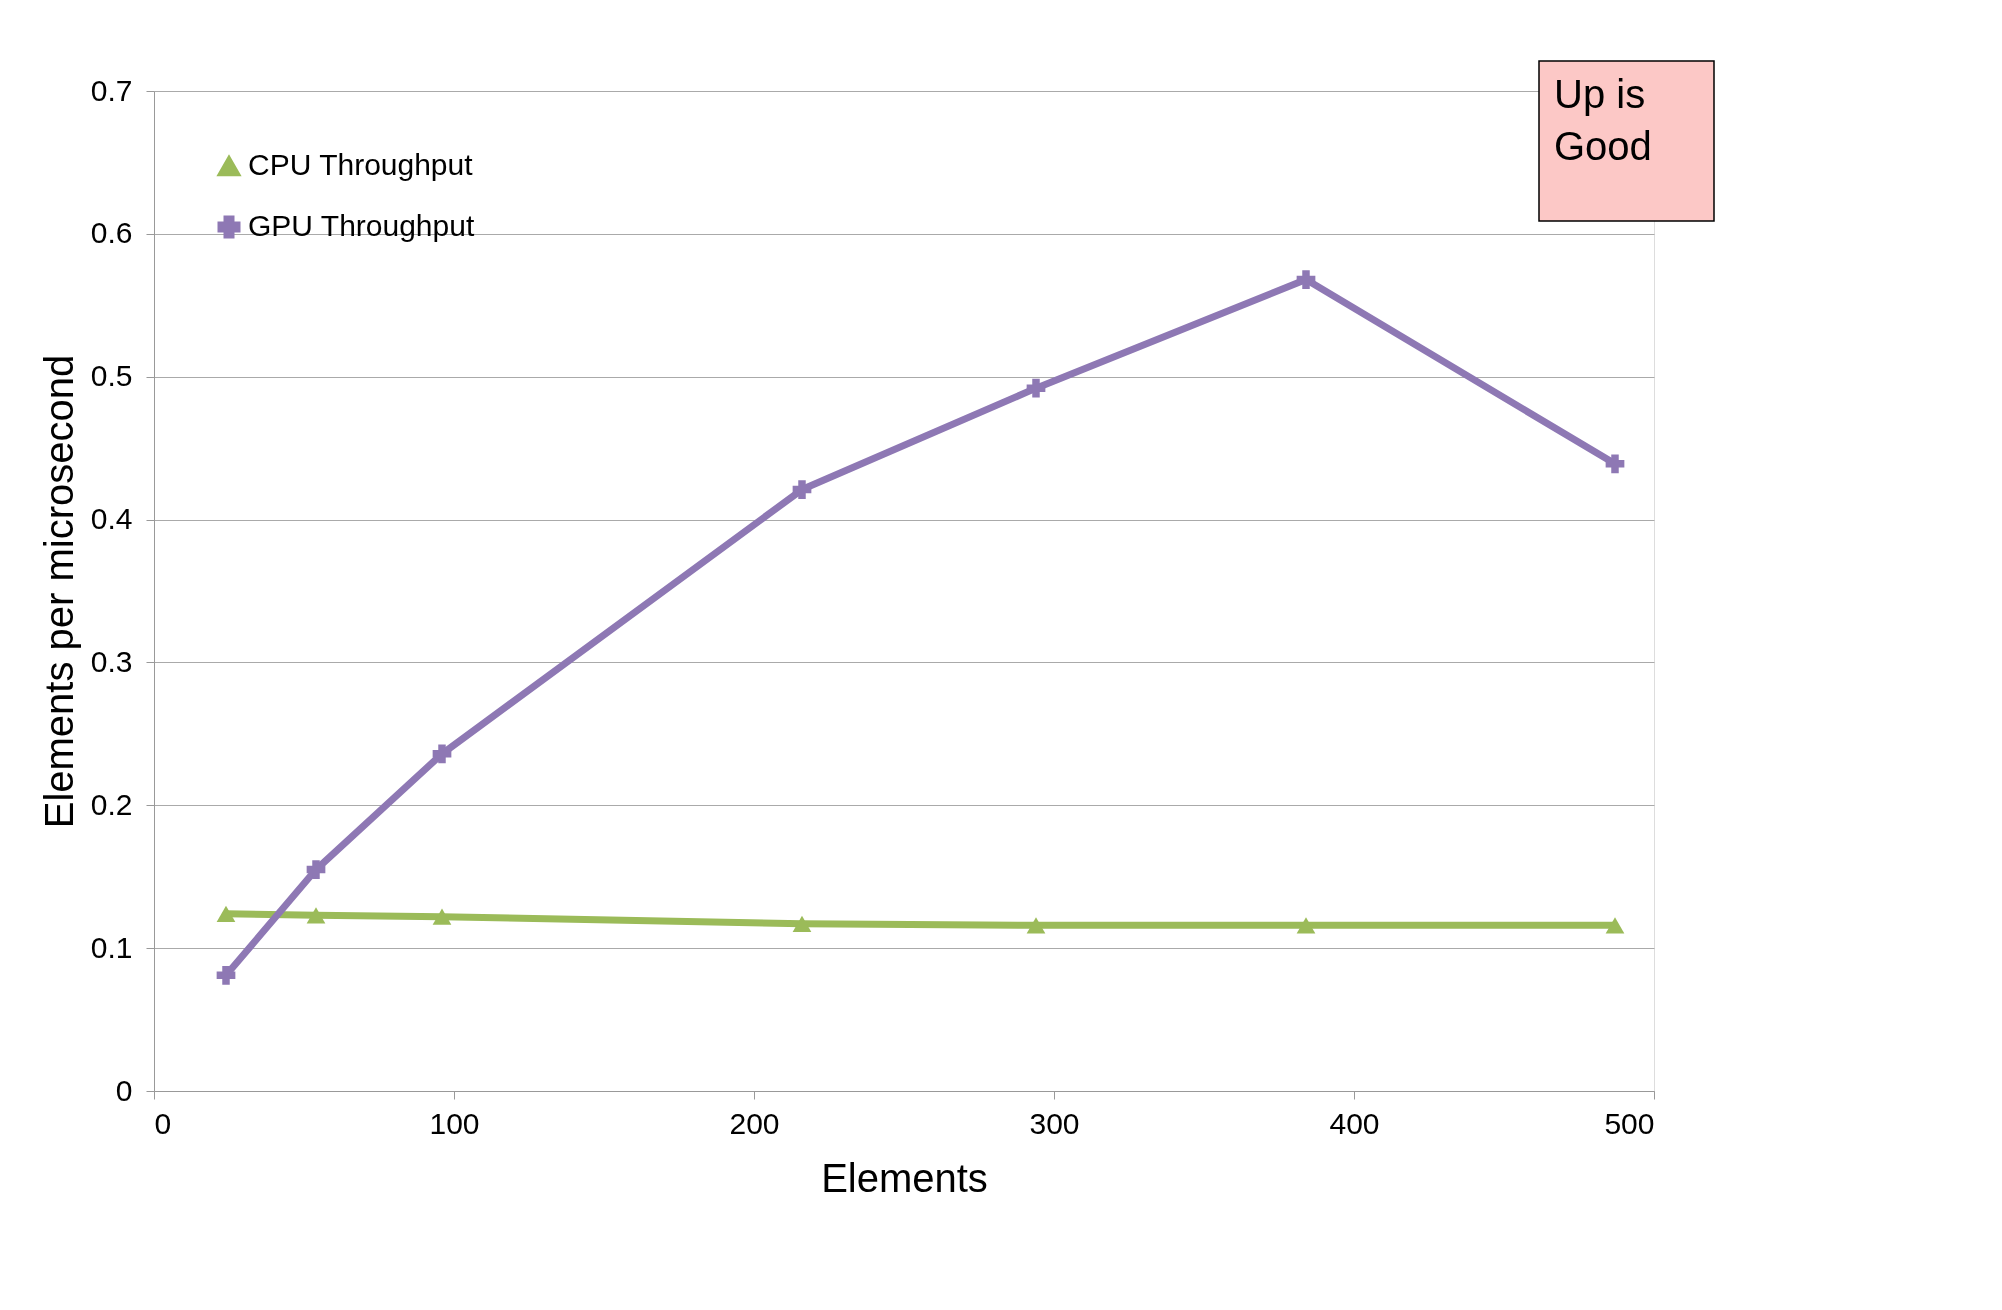  What do you see at coordinates (754, 1123) in the screenshot?
I see `x-tick-label: 200` at bounding box center [754, 1123].